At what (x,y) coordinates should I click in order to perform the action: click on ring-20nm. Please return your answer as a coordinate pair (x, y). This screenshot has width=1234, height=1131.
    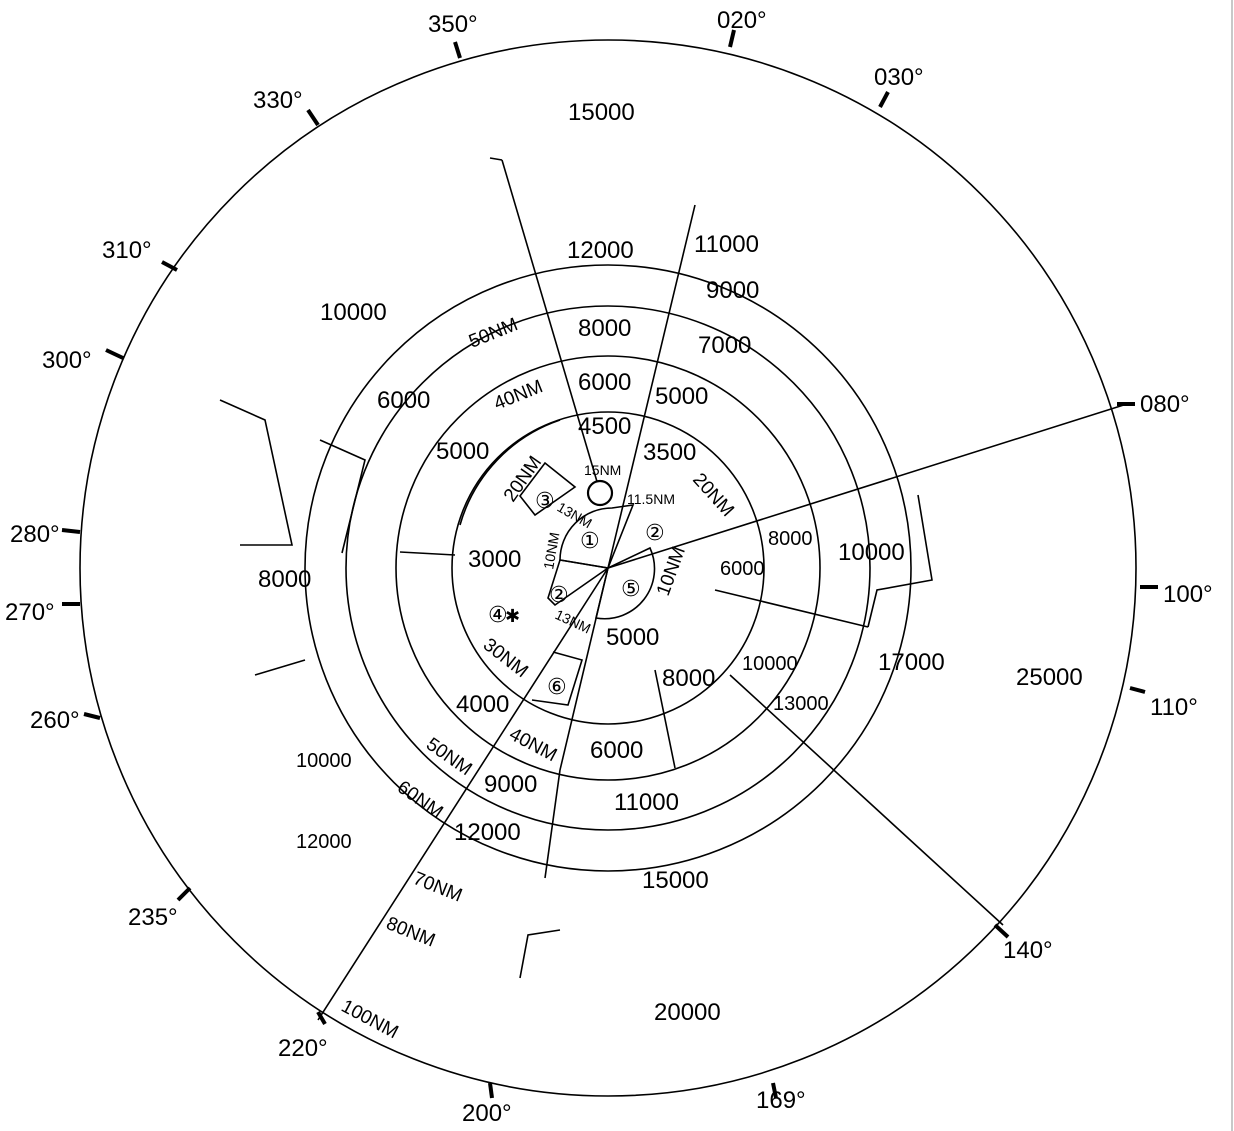
    Looking at the image, I should click on (608, 568).